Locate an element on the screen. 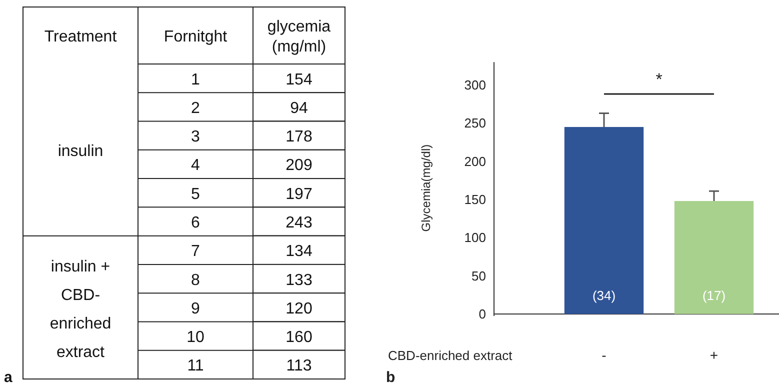 Image resolution: width=779 pixels, height=386 pixels. y-axis-title: Fornitght is located at coordinates (196, 37).